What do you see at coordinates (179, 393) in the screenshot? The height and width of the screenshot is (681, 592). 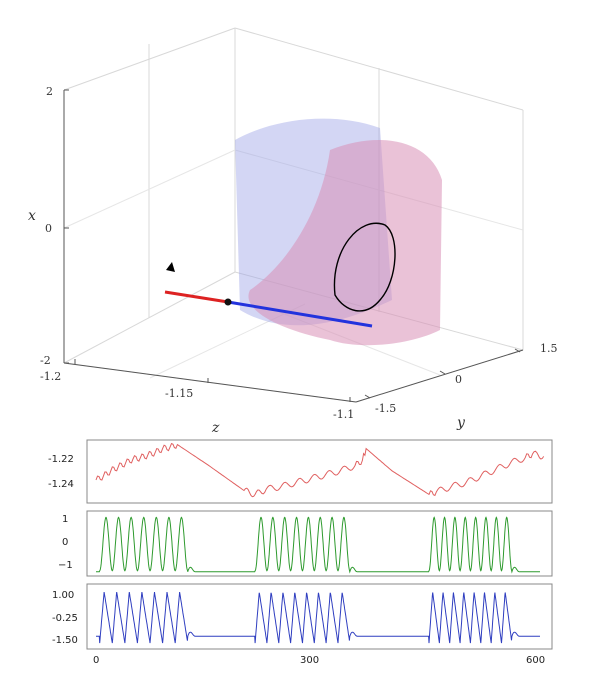 I see `z-tick-2: -1.15` at bounding box center [179, 393].